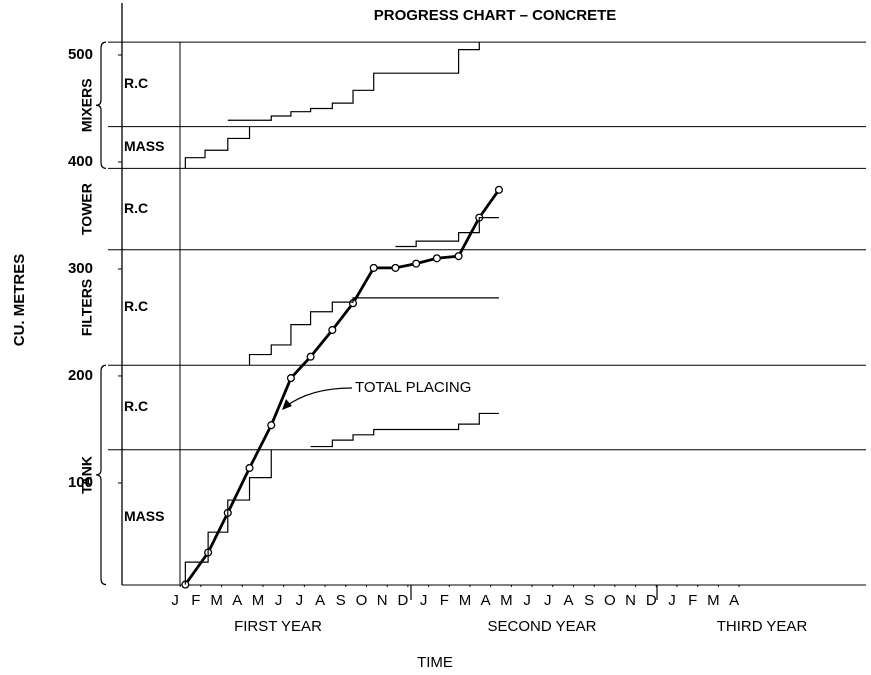  What do you see at coordinates (287, 404) in the screenshot?
I see `arrow-head` at bounding box center [287, 404].